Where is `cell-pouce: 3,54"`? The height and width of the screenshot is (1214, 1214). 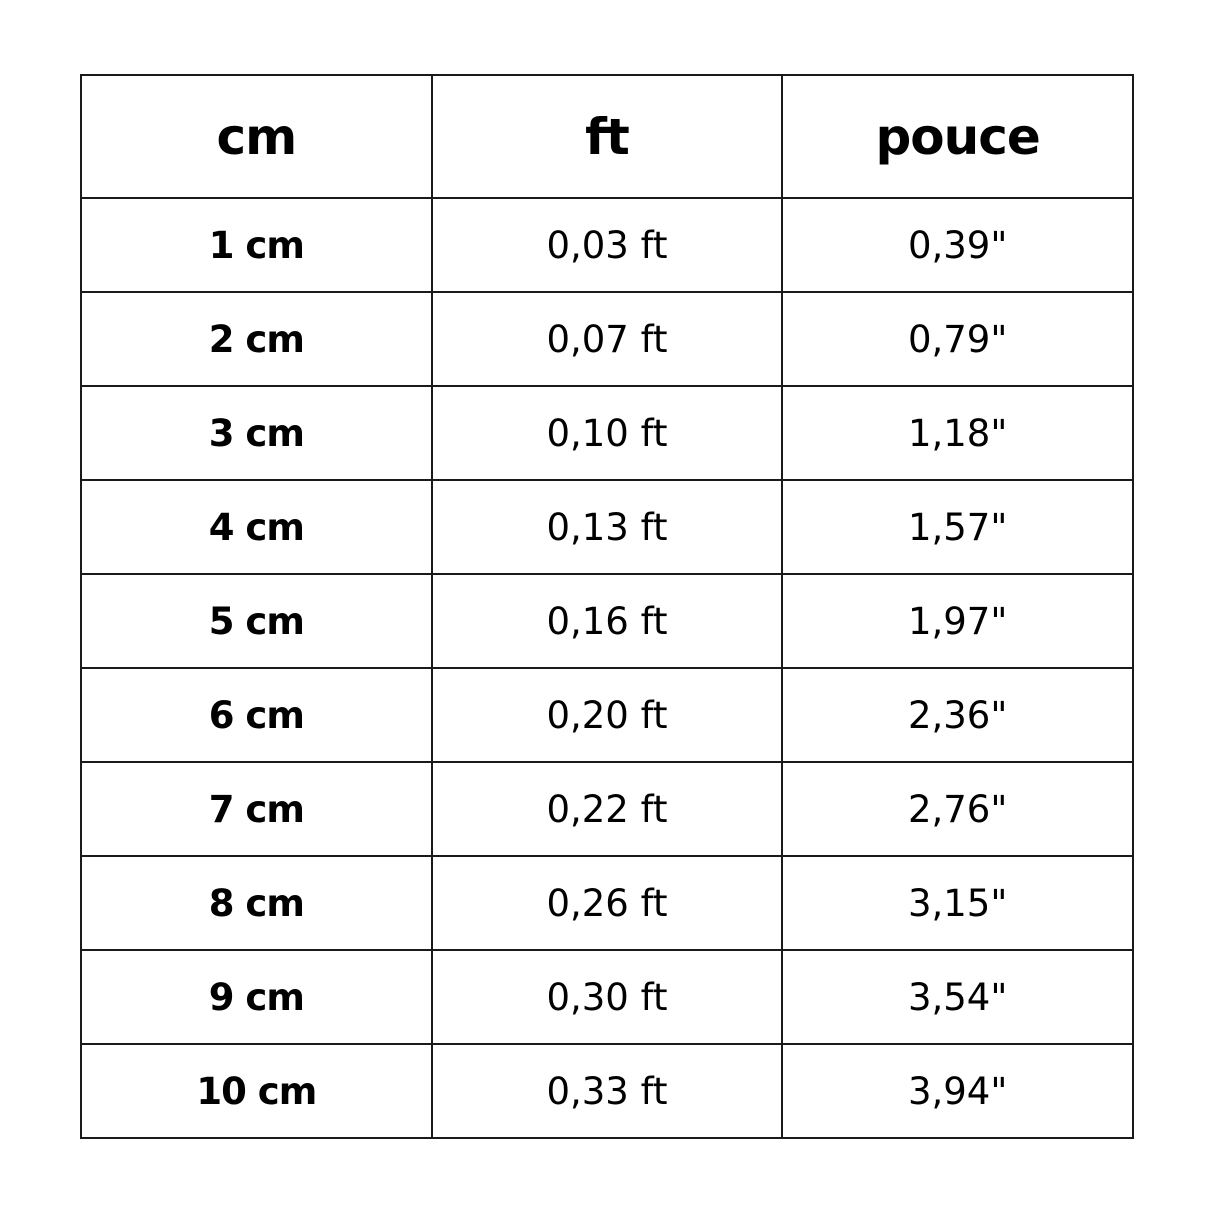 cell-pouce: 3,54" is located at coordinates (957, 997).